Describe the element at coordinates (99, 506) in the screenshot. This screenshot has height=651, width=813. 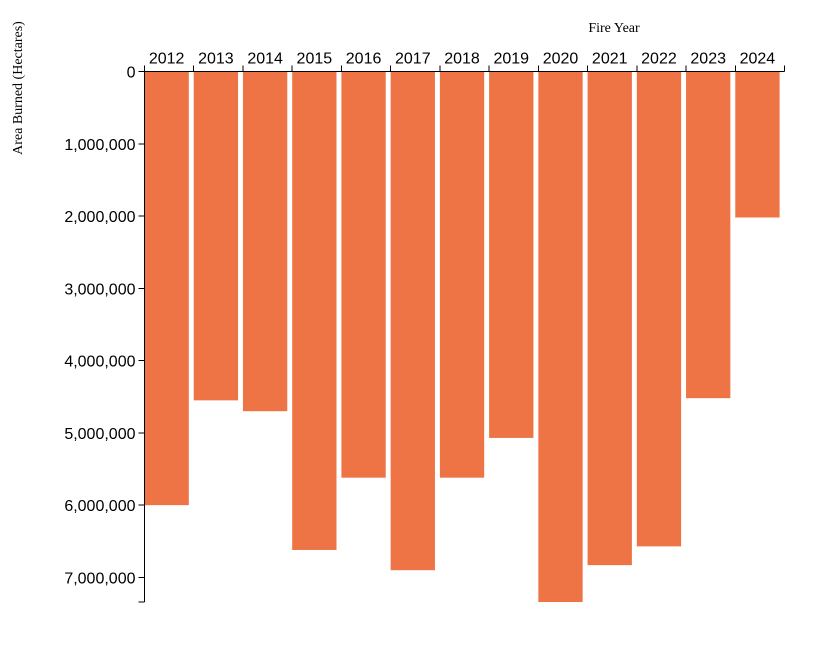
I see `y-tick-label: 6,000,000` at that location.